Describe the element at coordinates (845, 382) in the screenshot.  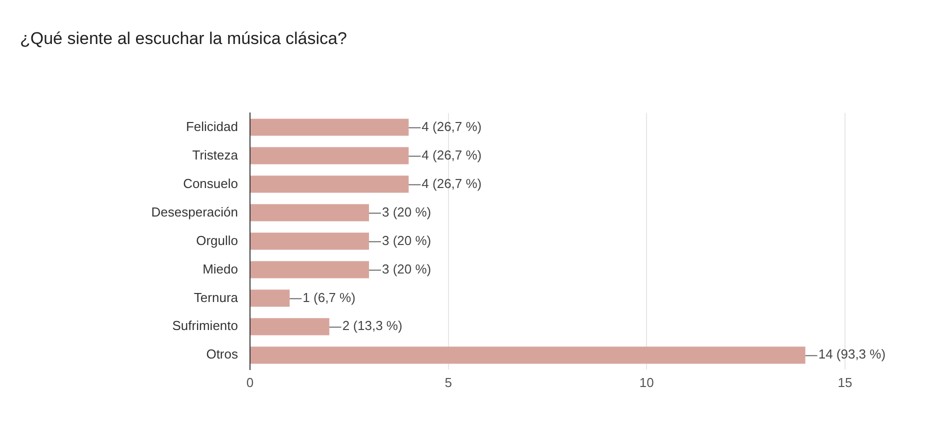
I see `x-tick-label: 15` at that location.